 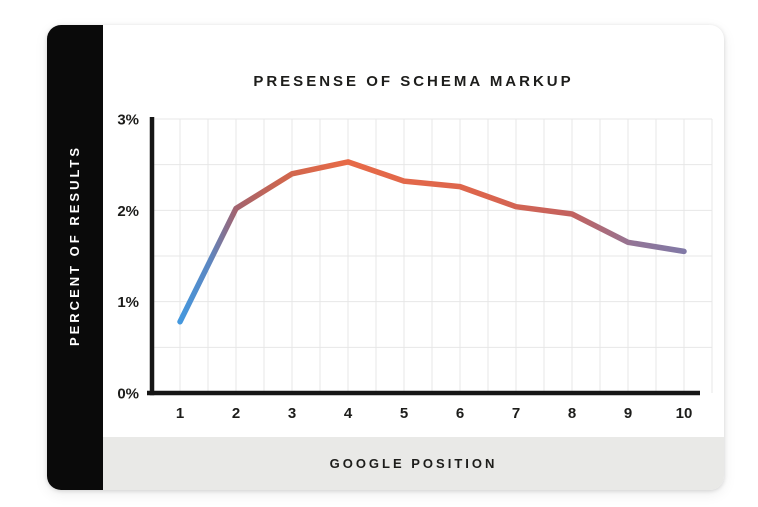 I want to click on x-axis-title: GOOGLE POSITION, so click(x=413, y=463).